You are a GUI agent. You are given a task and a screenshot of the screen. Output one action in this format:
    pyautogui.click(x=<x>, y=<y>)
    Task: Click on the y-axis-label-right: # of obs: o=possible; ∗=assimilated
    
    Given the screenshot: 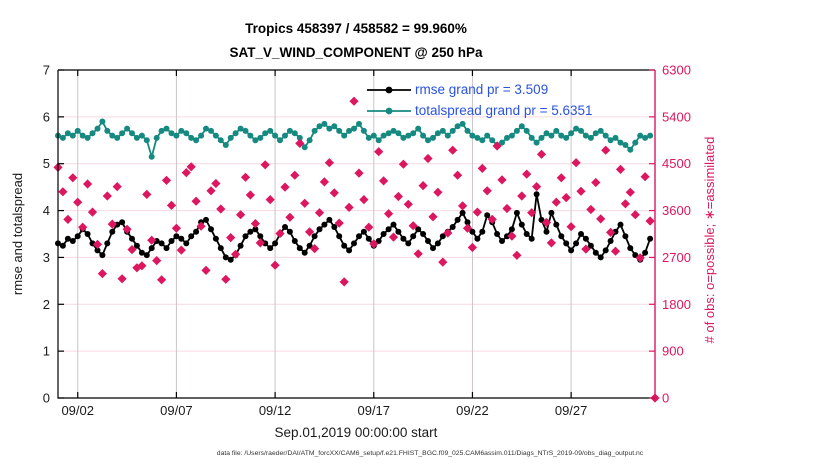 What is the action you would take?
    pyautogui.click(x=709, y=240)
    